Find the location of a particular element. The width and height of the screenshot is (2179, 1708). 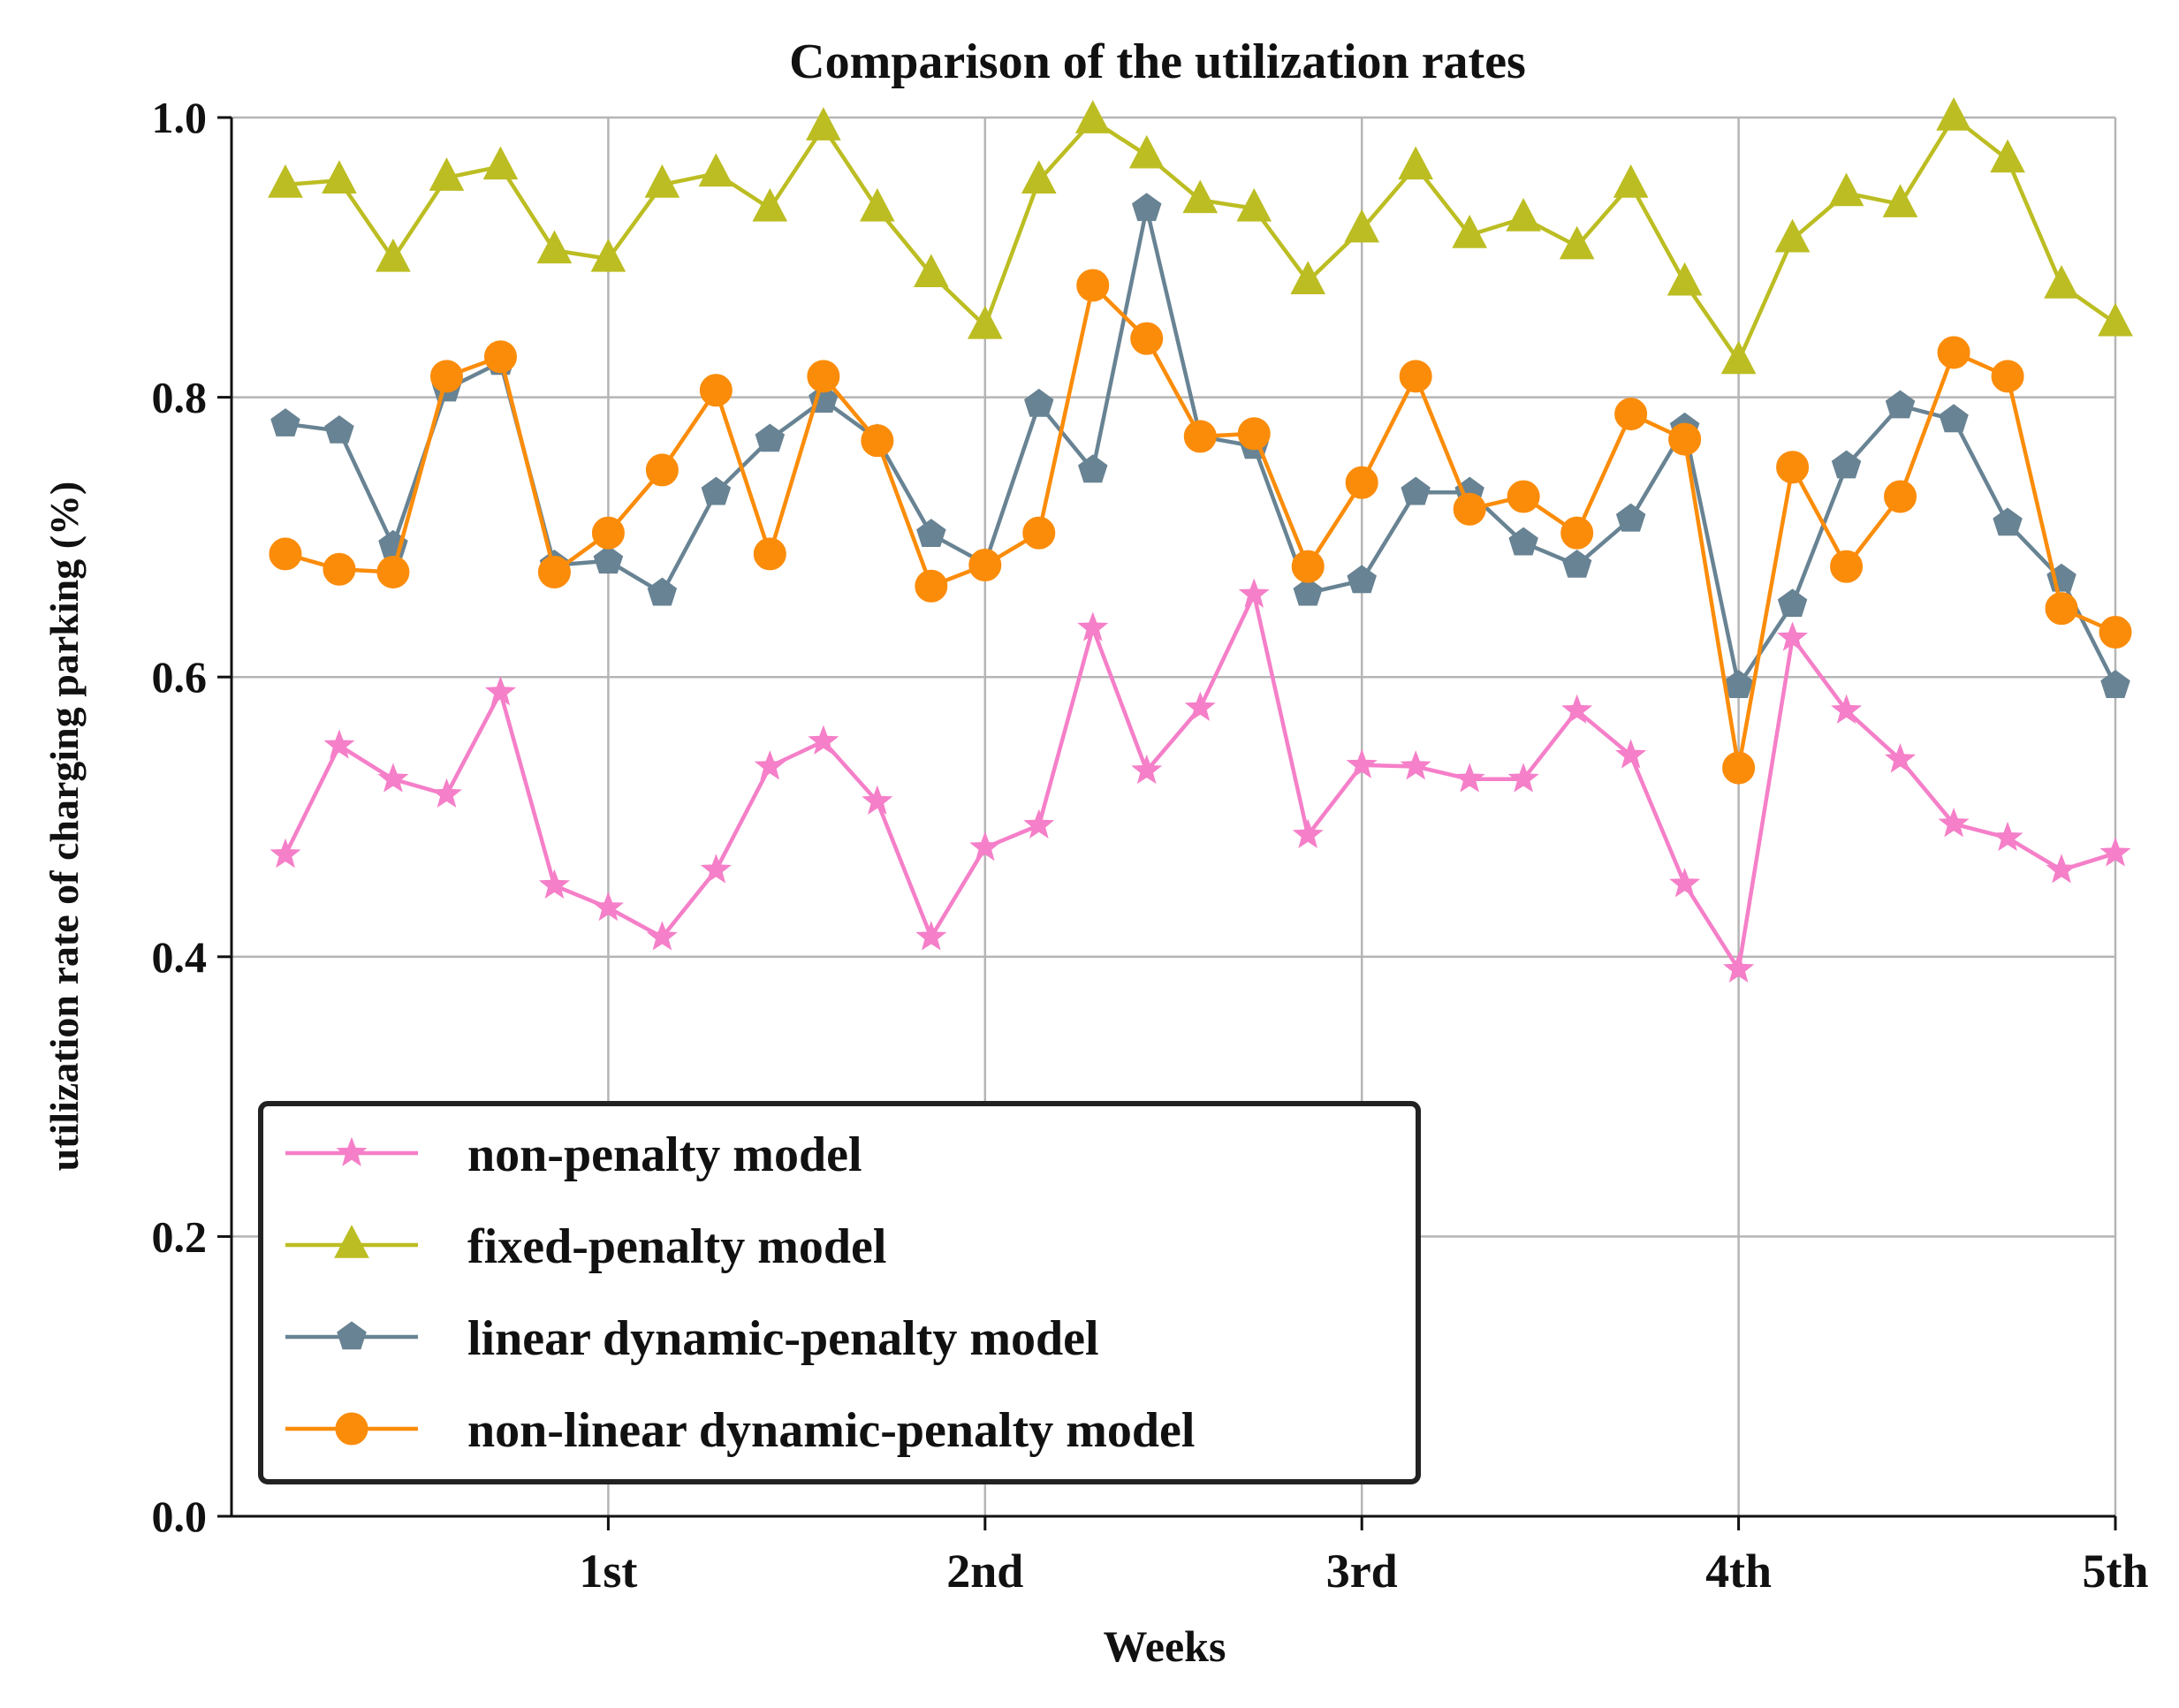

x-tick-label-2: 3rd is located at coordinates (1362, 1571).